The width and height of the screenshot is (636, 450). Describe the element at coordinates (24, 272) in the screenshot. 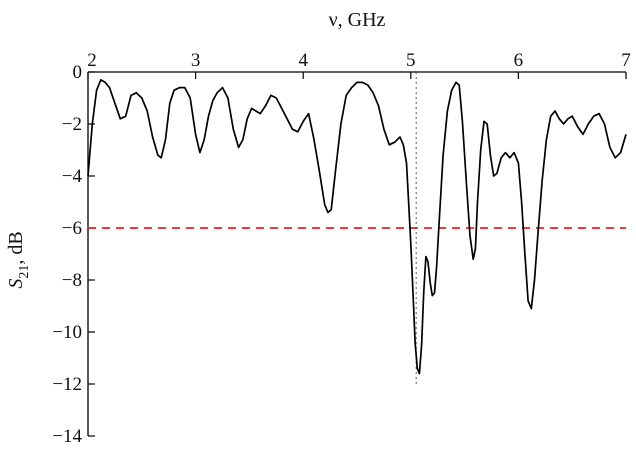

I see `y-axis-title-subscript: 21` at that location.